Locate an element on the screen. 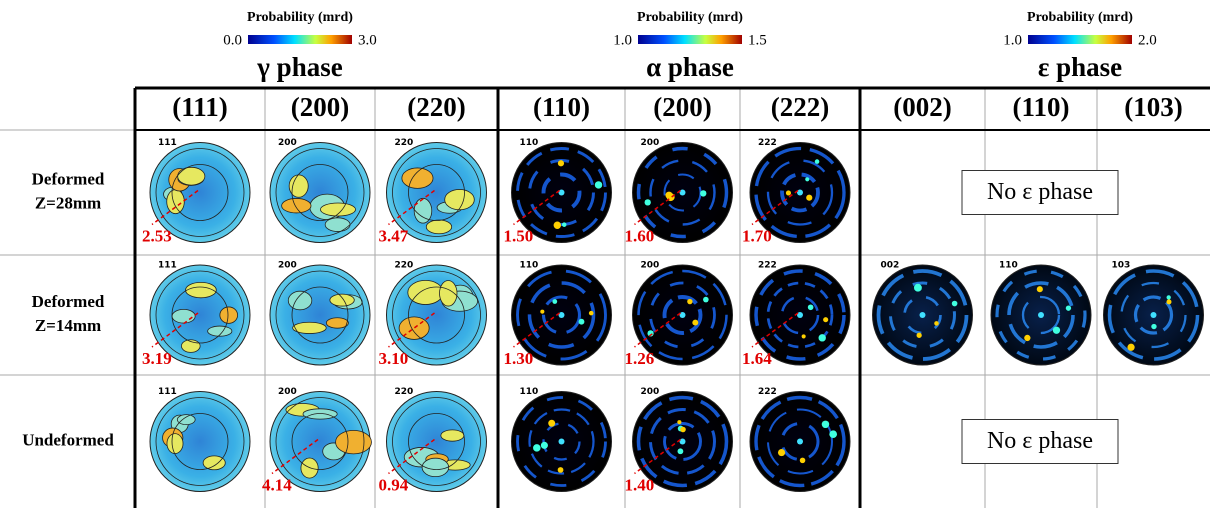 The height and width of the screenshot is (508, 1210). pole-cell: 110 is located at coordinates (1041, 313).